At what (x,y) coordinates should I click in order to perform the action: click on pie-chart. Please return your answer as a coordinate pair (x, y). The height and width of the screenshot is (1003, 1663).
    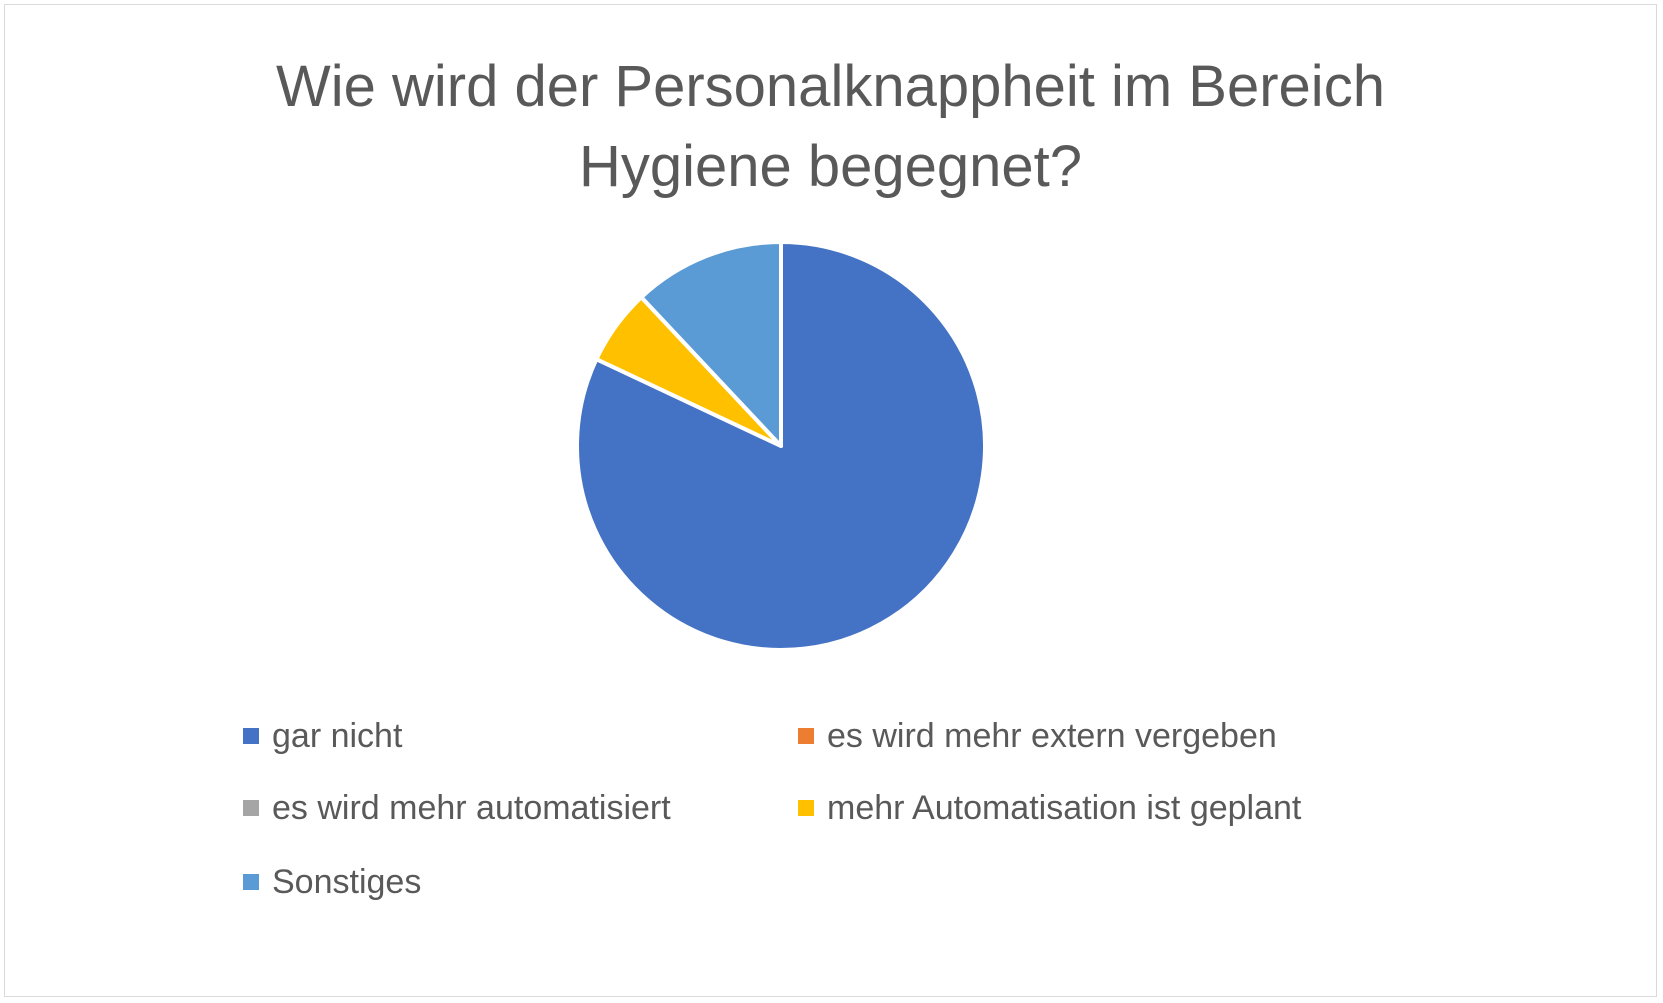
    Looking at the image, I should click on (781, 446).